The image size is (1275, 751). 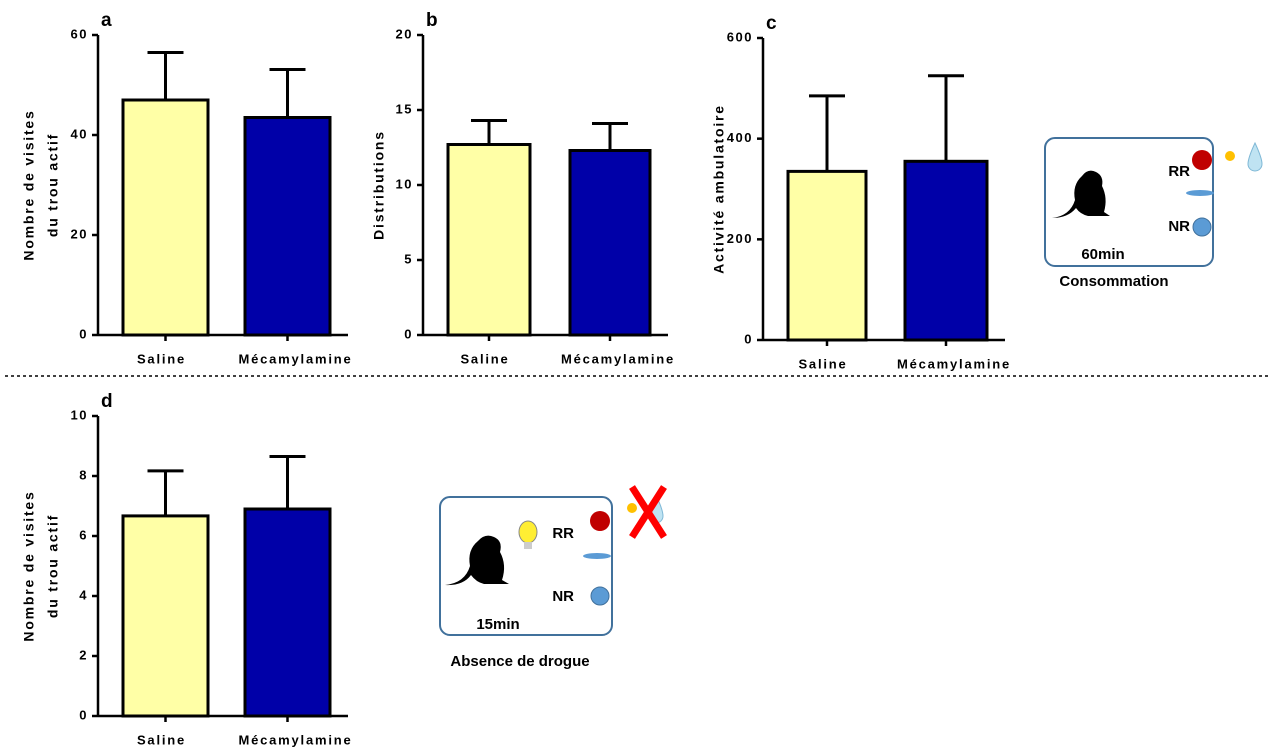 What do you see at coordinates (432, 20) in the screenshot?
I see `panel-label: b` at bounding box center [432, 20].